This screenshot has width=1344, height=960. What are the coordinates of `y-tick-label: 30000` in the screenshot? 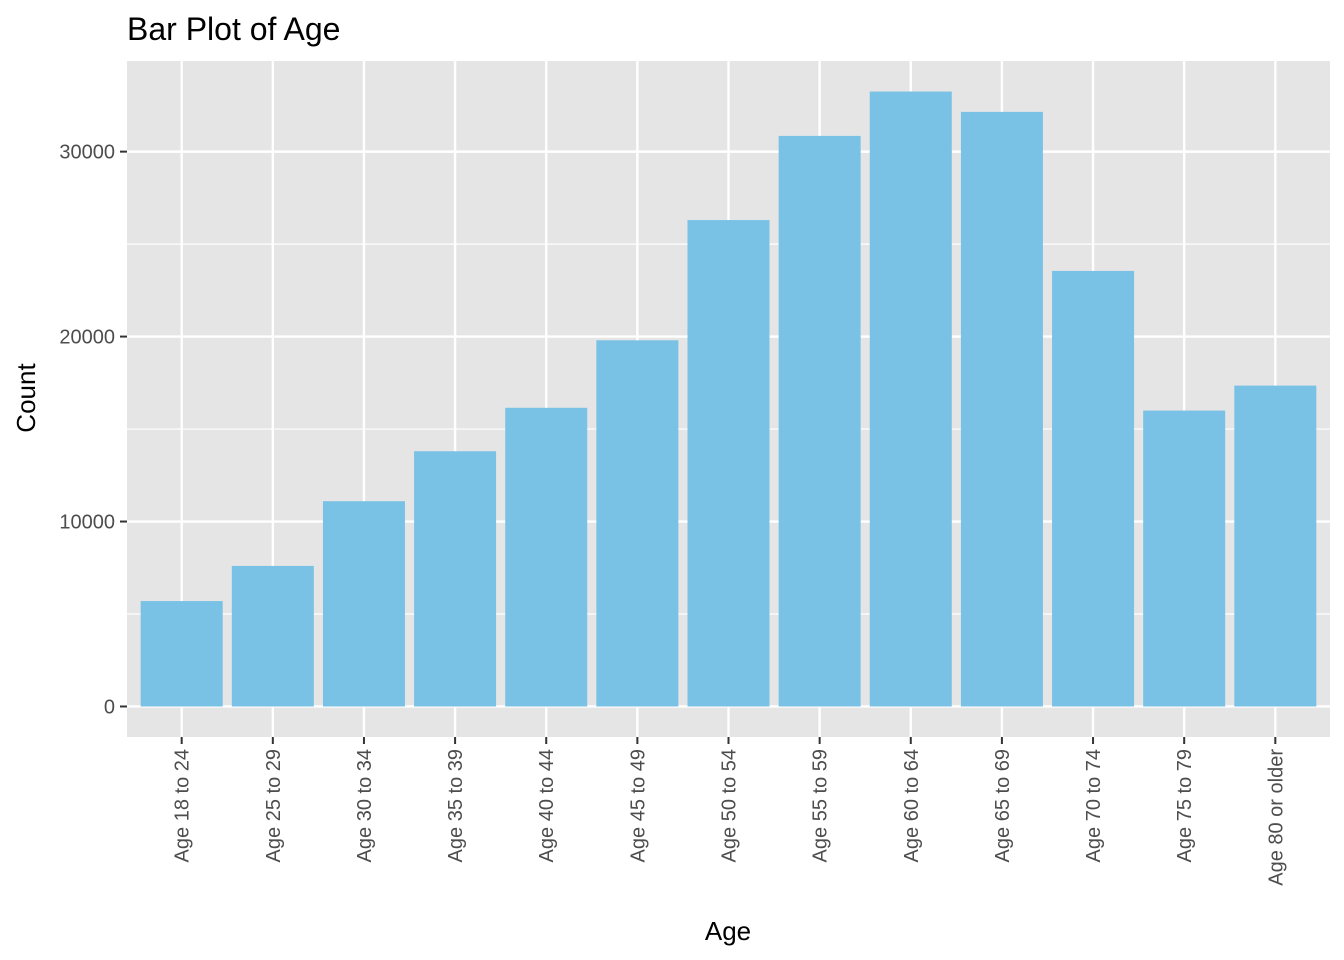 It's located at (87, 153).